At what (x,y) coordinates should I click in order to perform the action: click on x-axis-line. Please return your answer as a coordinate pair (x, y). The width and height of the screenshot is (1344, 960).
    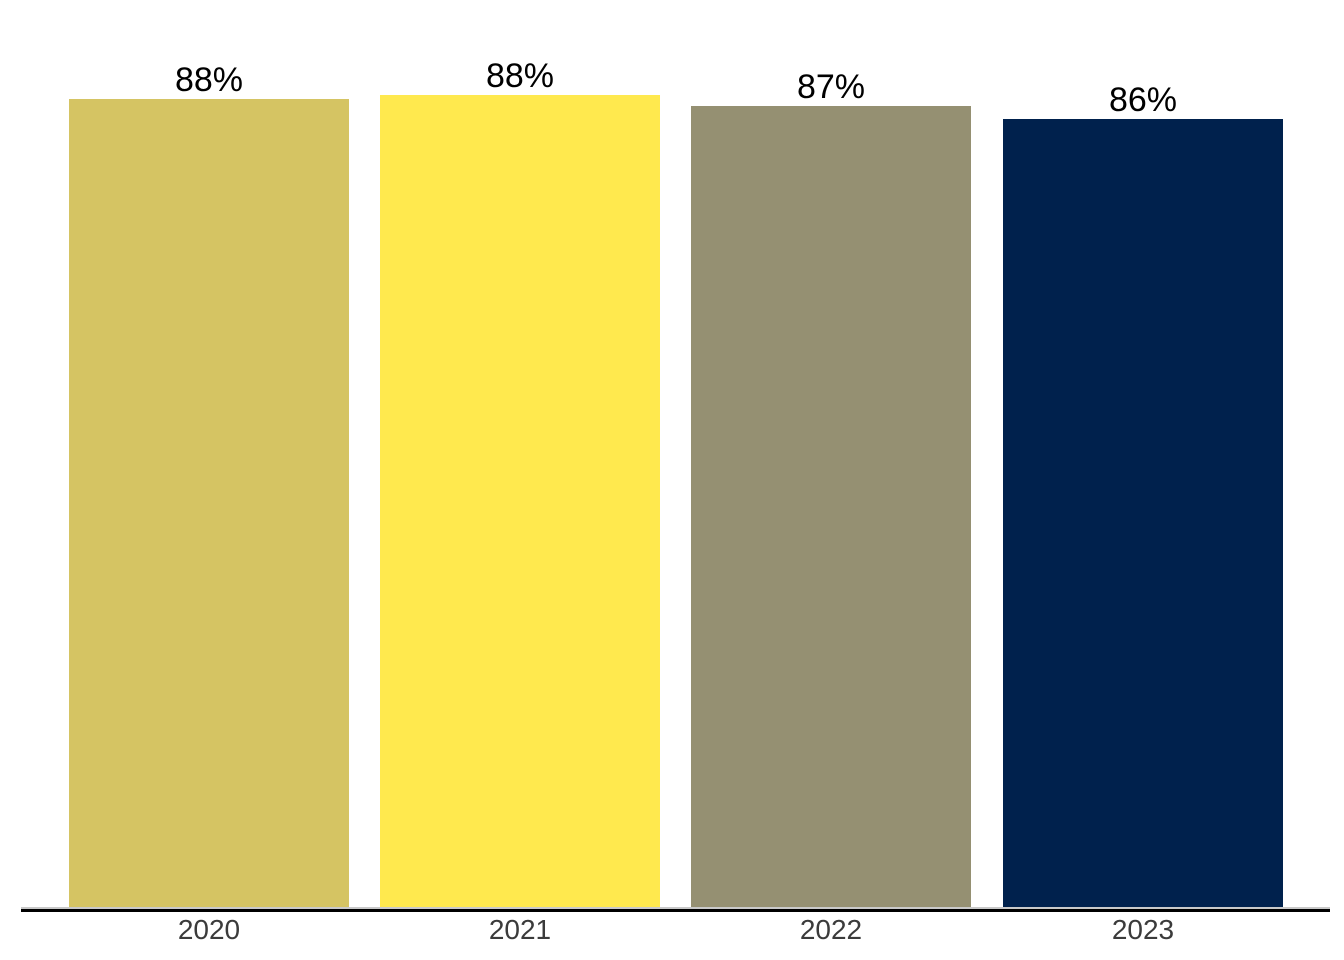
    Looking at the image, I should click on (675, 910).